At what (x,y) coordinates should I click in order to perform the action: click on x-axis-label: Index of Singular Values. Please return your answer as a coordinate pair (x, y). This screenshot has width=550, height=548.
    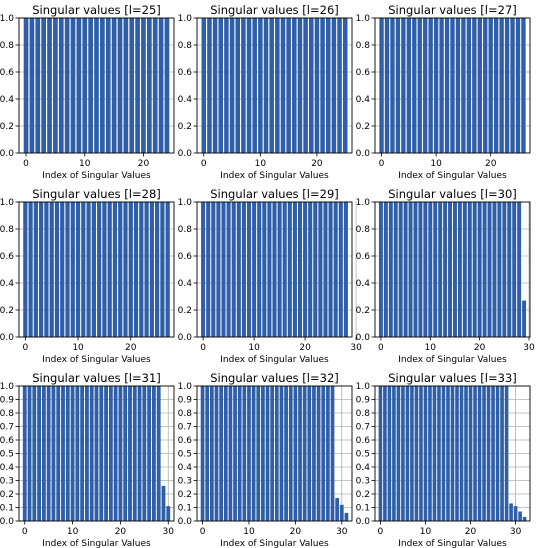
    Looking at the image, I should click on (452, 176).